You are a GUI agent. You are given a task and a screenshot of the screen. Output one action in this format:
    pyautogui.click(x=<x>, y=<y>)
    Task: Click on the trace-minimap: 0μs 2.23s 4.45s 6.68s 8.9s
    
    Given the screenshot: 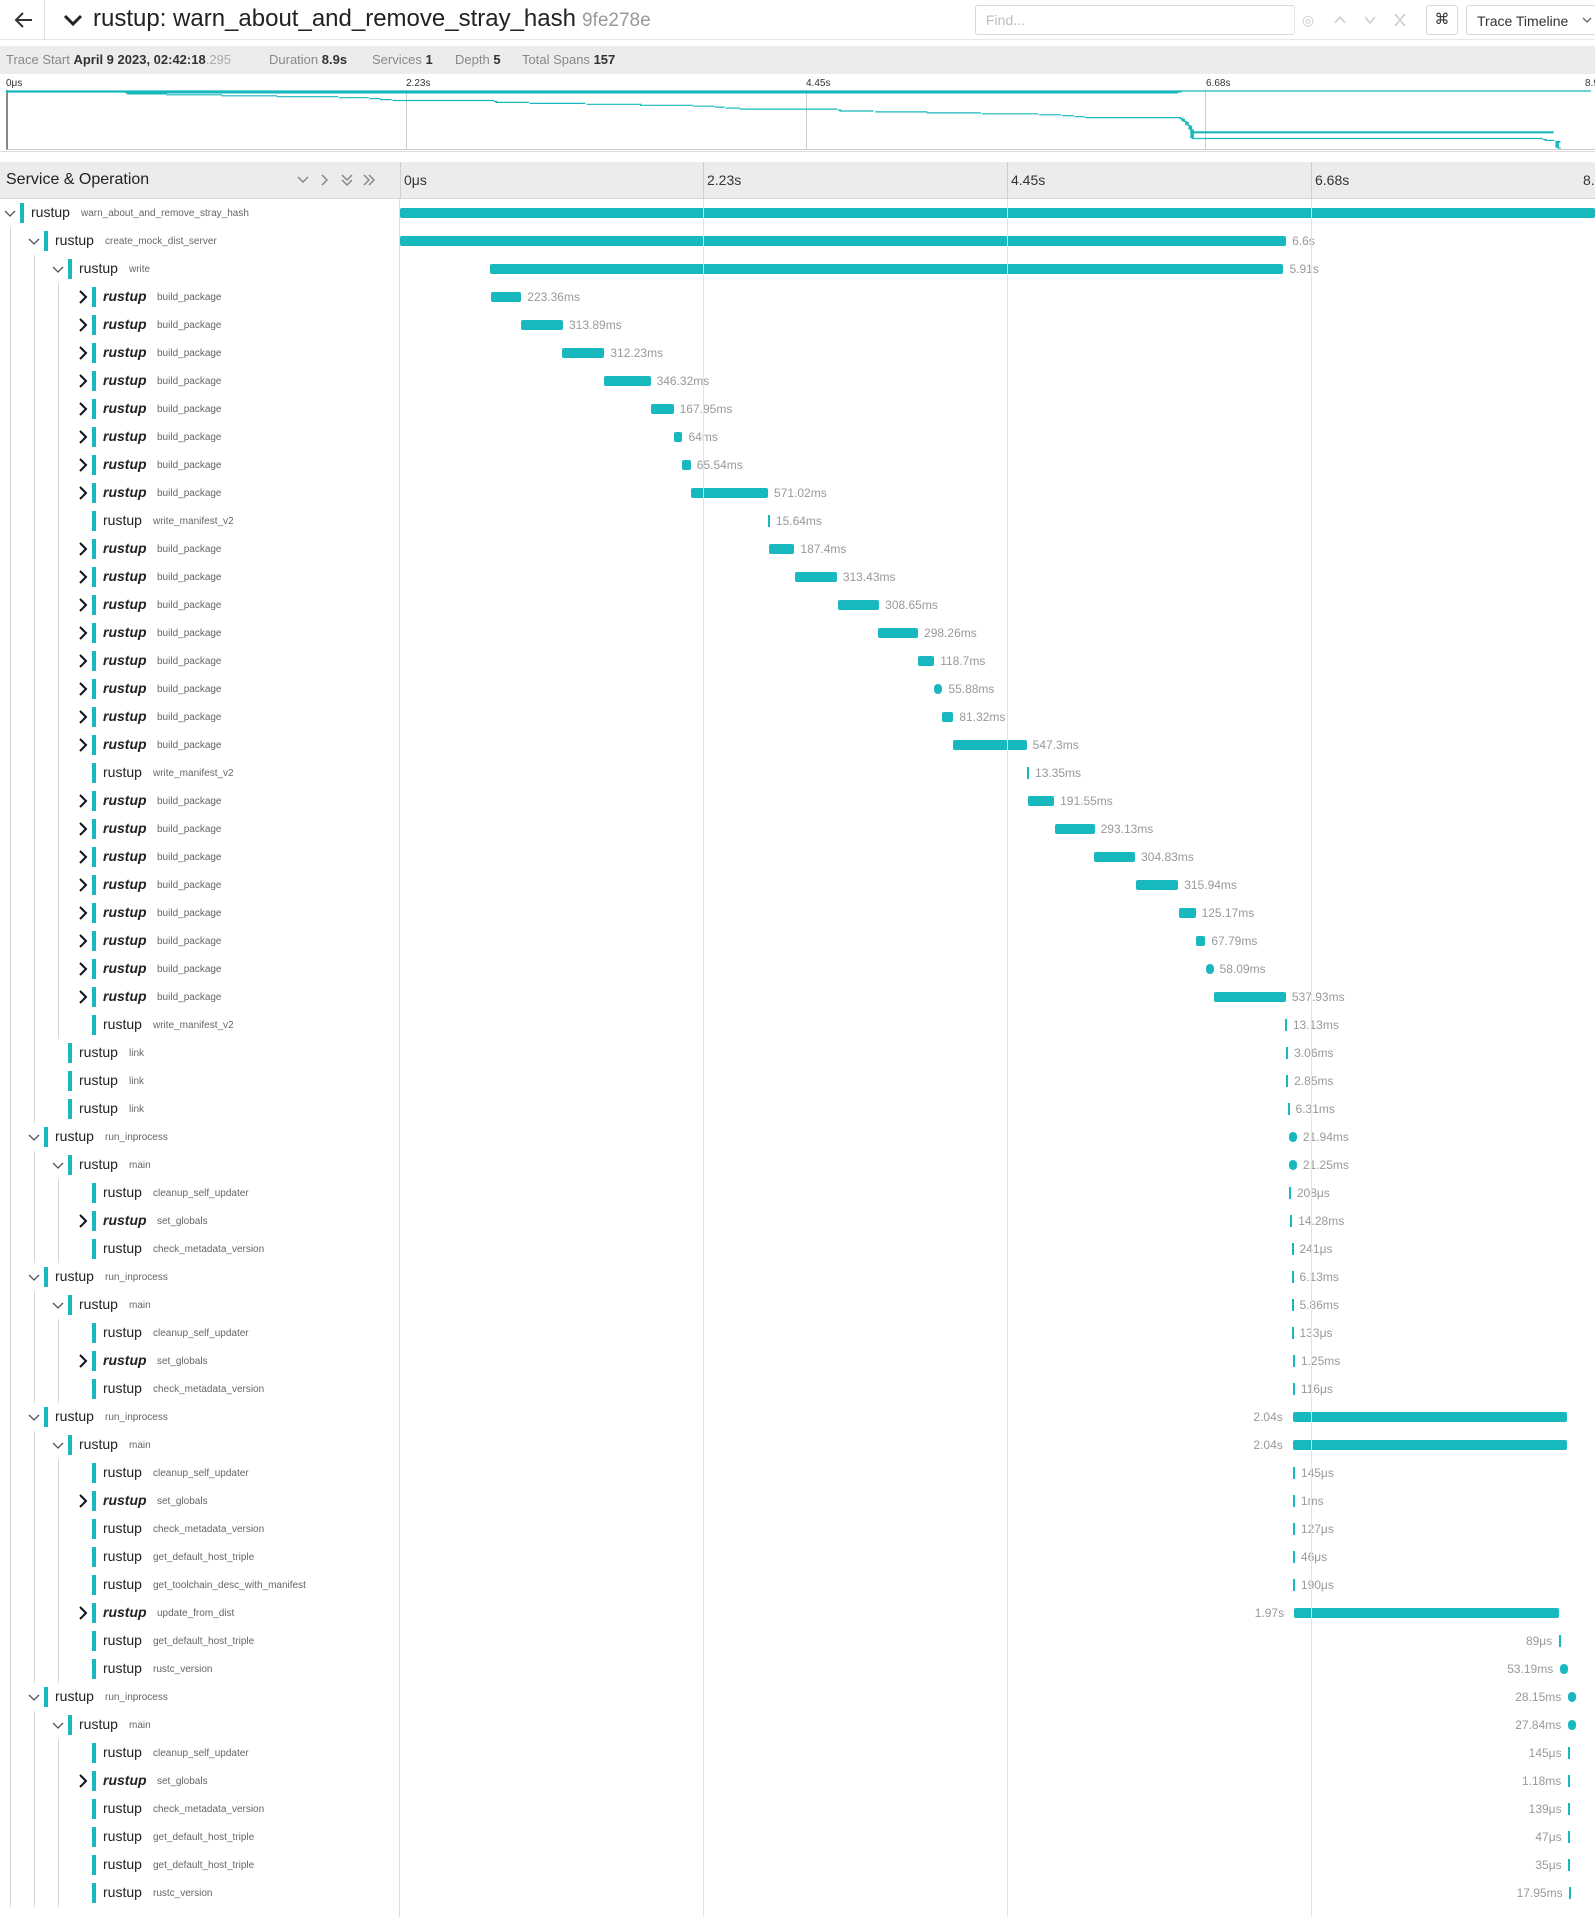 What is the action you would take?
    pyautogui.click(x=797, y=114)
    